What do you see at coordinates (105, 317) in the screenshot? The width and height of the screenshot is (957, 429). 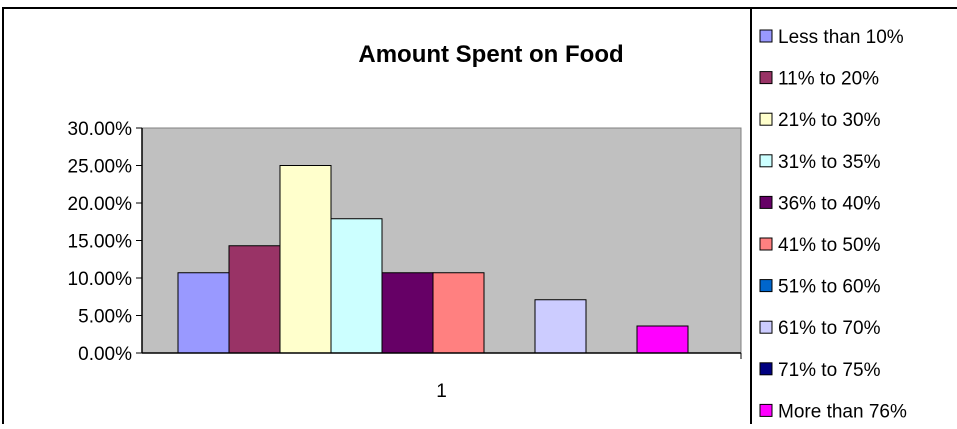 I see `y-tick-label: 5.00%` at bounding box center [105, 317].